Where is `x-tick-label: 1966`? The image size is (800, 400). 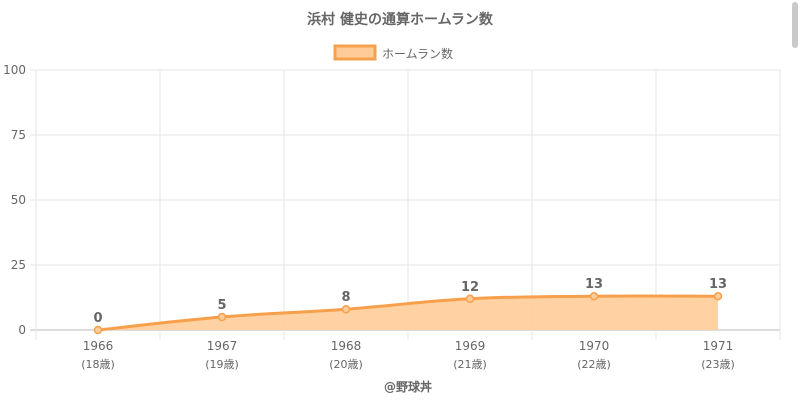 x-tick-label: 1966 is located at coordinates (98, 346).